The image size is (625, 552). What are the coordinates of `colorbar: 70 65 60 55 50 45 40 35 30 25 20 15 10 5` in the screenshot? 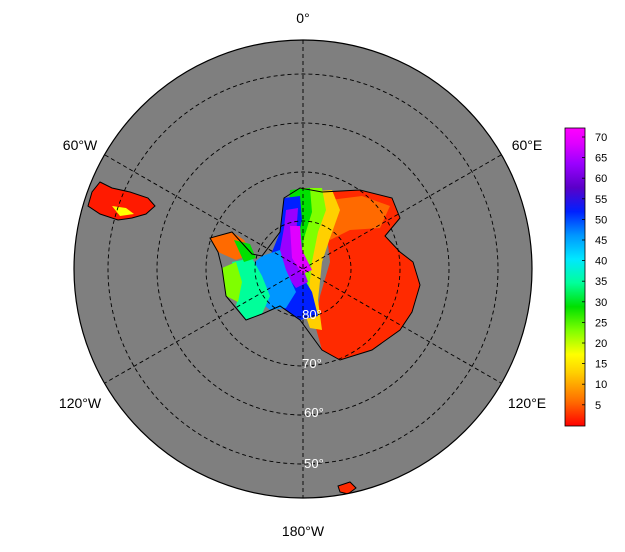 It's located at (585, 277).